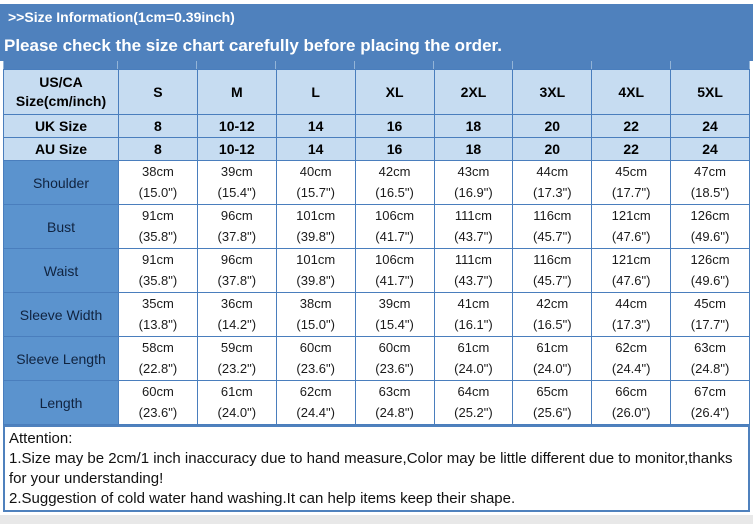  I want to click on cm-value: 35cm, so click(158, 304).